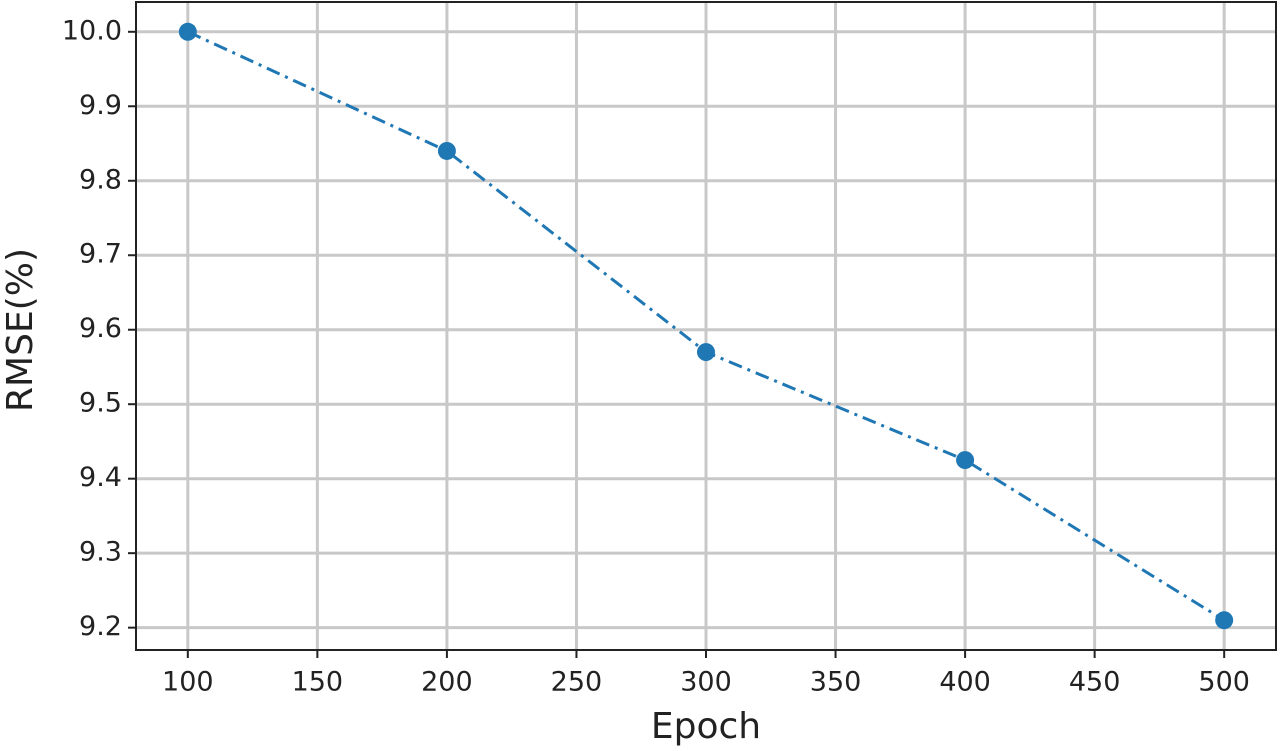 The height and width of the screenshot is (751, 1280). Describe the element at coordinates (100, 403) in the screenshot. I see `y-tick-label: 9.5` at that location.